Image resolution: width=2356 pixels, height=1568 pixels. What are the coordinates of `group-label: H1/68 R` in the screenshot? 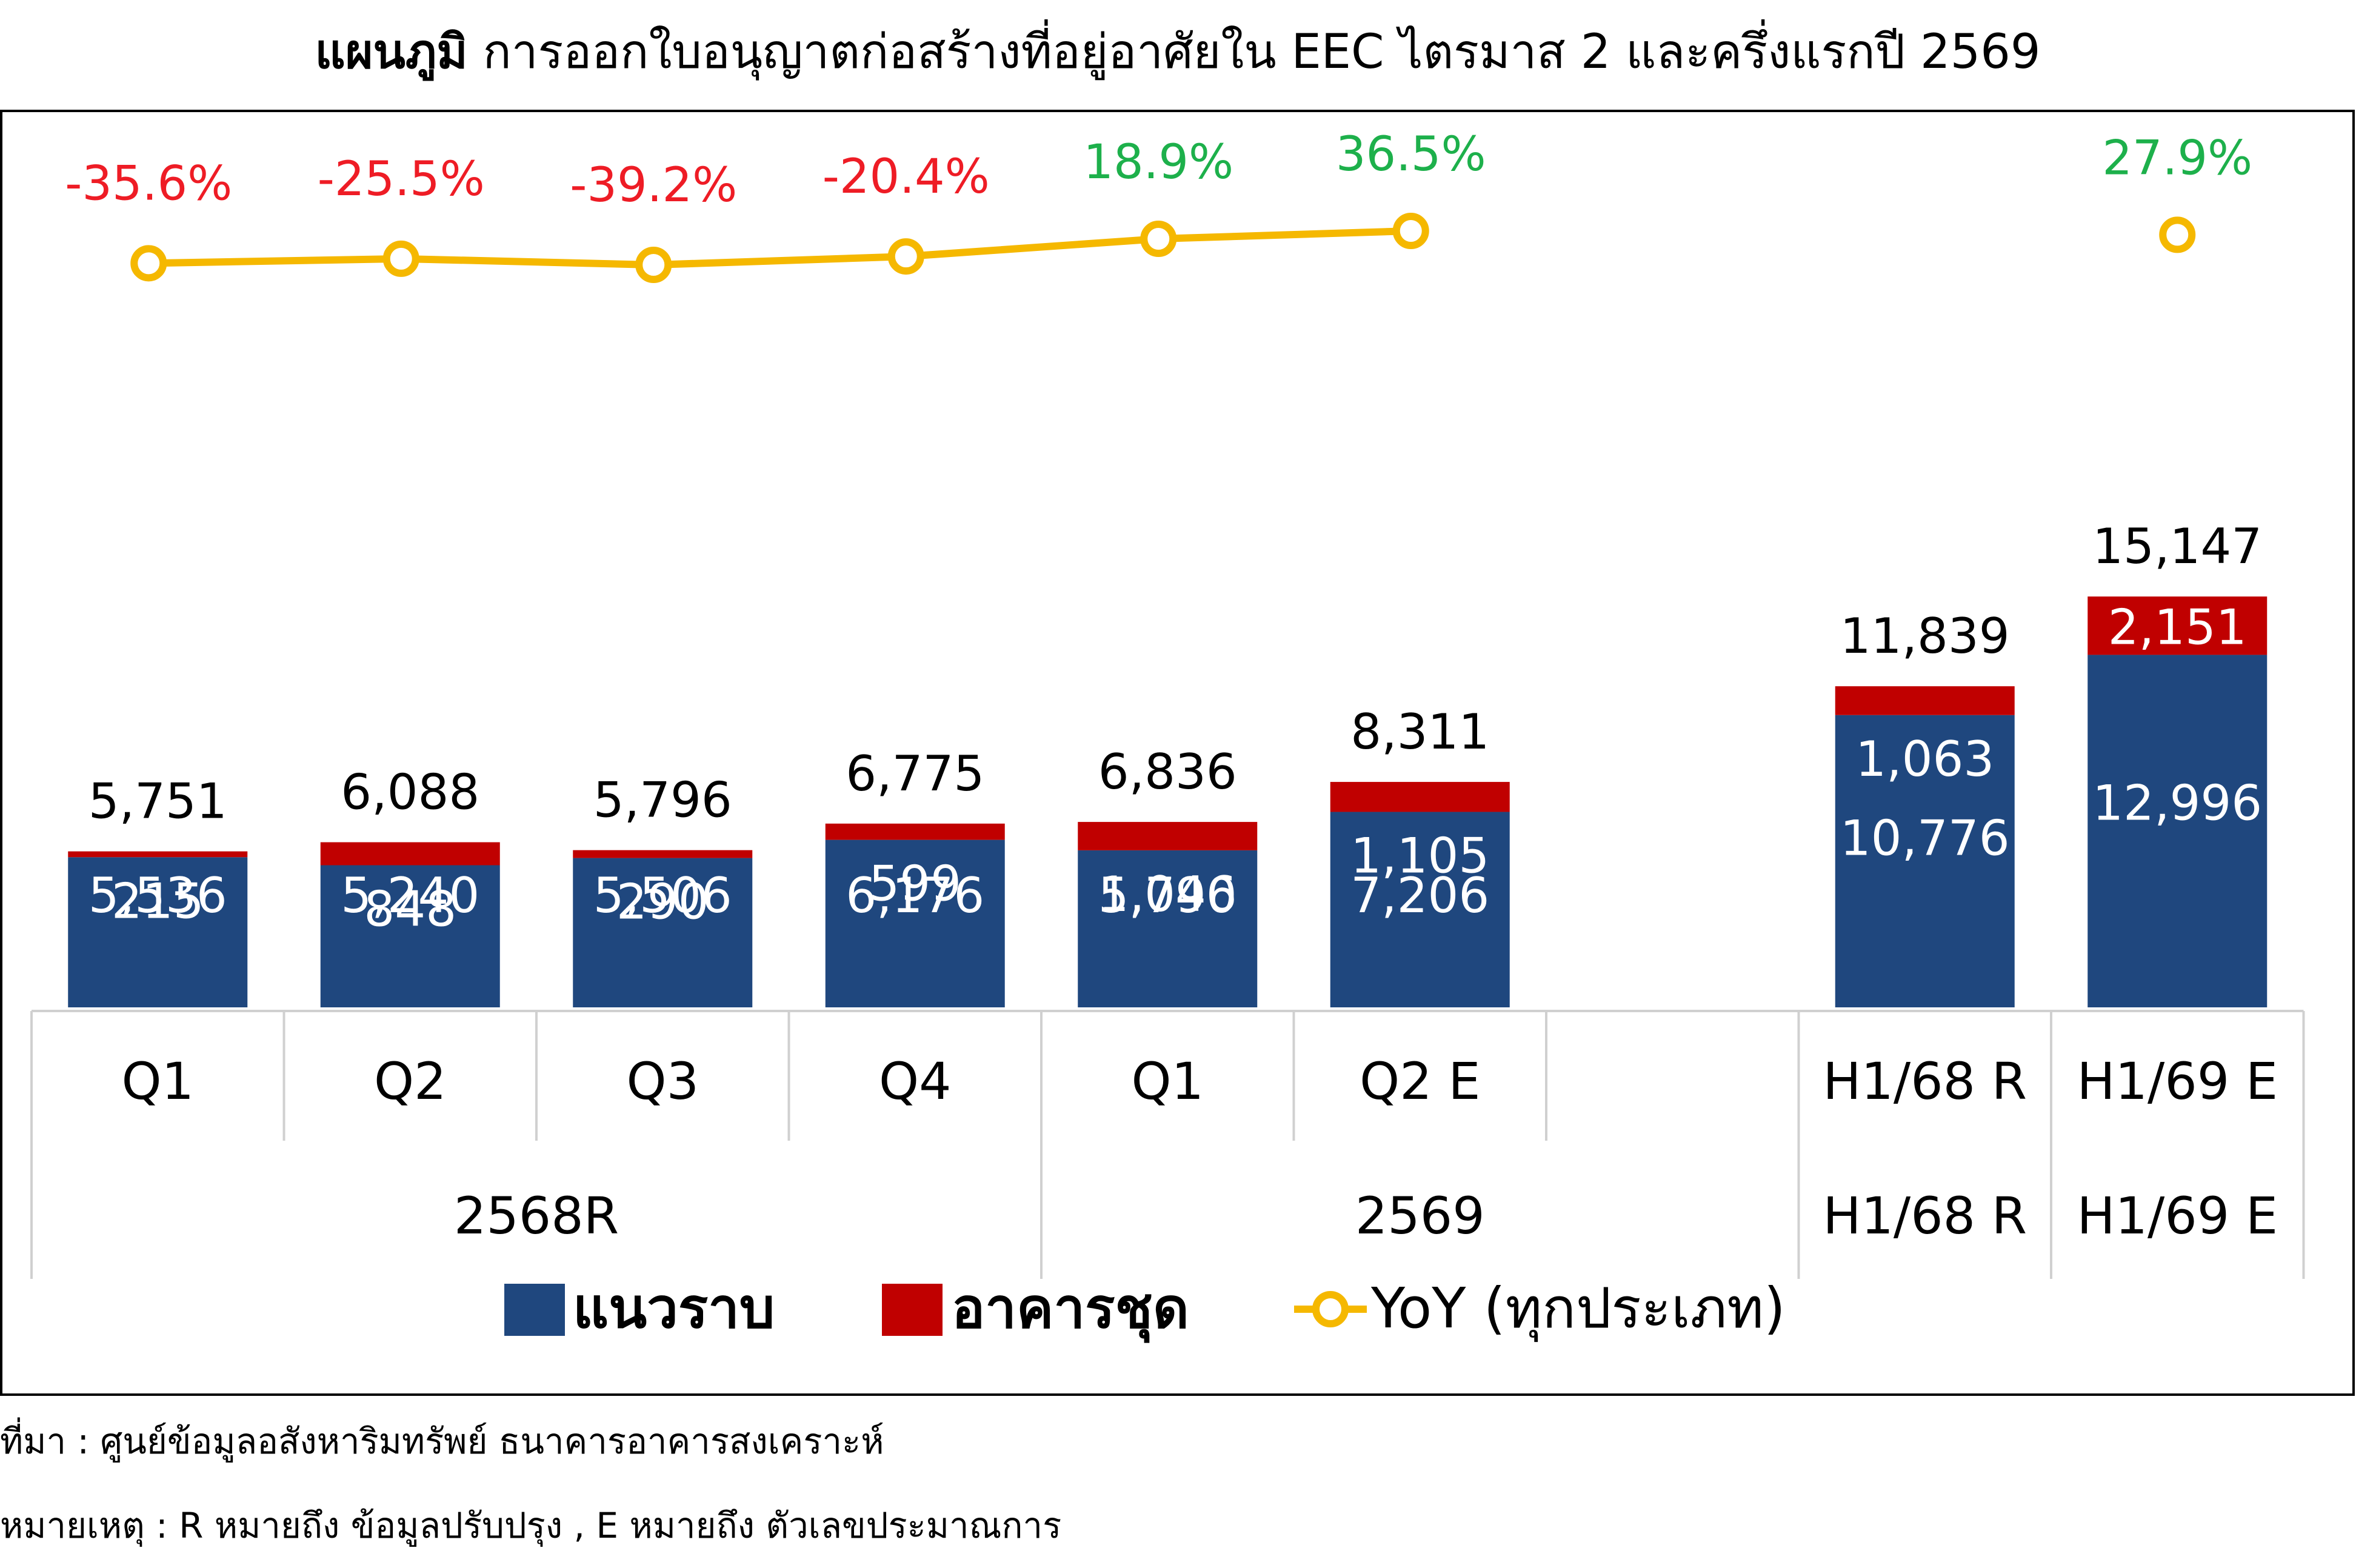 It's located at (1925, 1216).